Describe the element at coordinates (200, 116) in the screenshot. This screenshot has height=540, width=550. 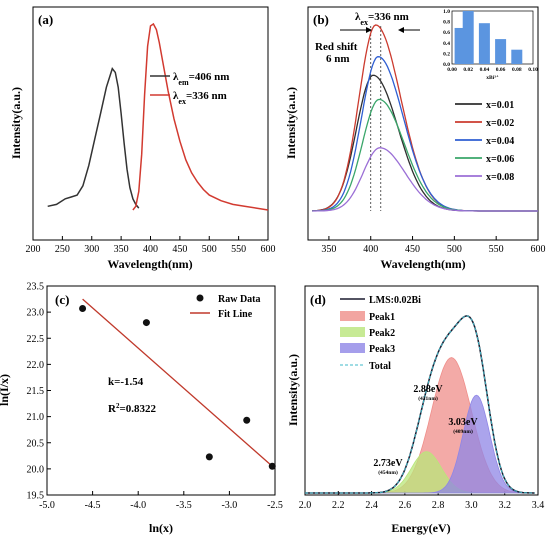
I see `series-line-ex` at that location.